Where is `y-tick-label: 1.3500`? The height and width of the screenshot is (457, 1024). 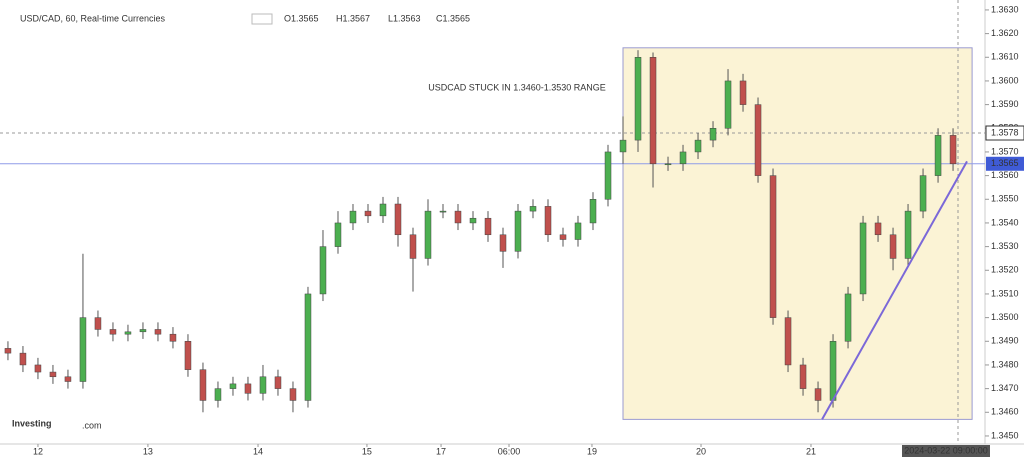 y-tick-label: 1.3500 is located at coordinates (1005, 317).